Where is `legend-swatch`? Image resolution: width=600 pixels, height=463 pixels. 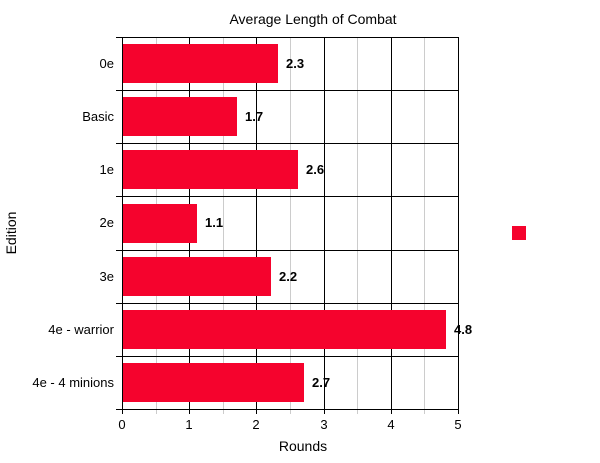
legend-swatch is located at coordinates (519, 233).